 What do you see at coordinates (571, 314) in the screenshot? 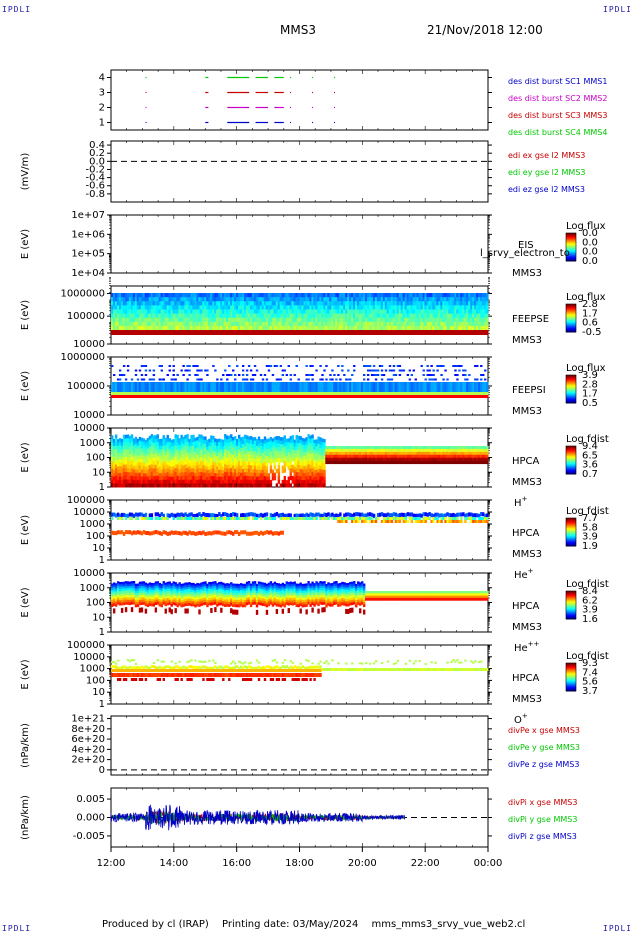
I see `cbar-swatch-feepse` at bounding box center [571, 314].